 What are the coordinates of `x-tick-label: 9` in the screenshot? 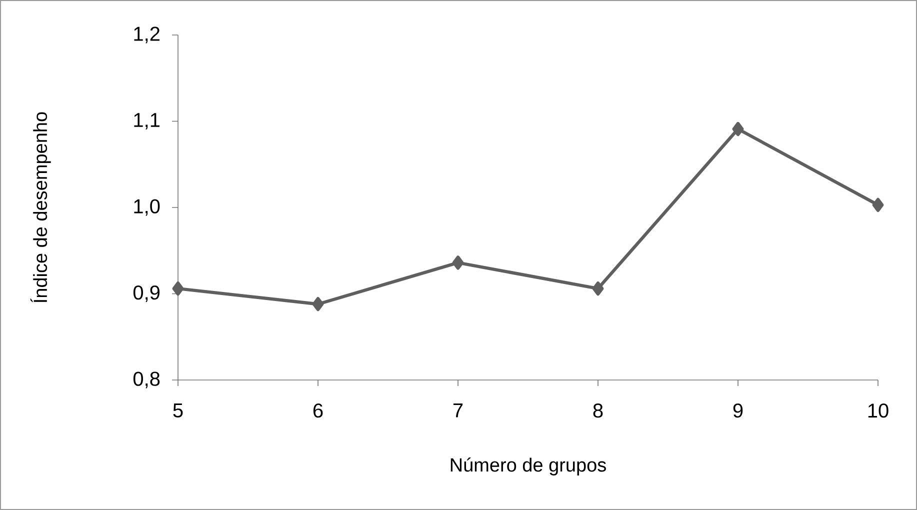 It's located at (738, 411).